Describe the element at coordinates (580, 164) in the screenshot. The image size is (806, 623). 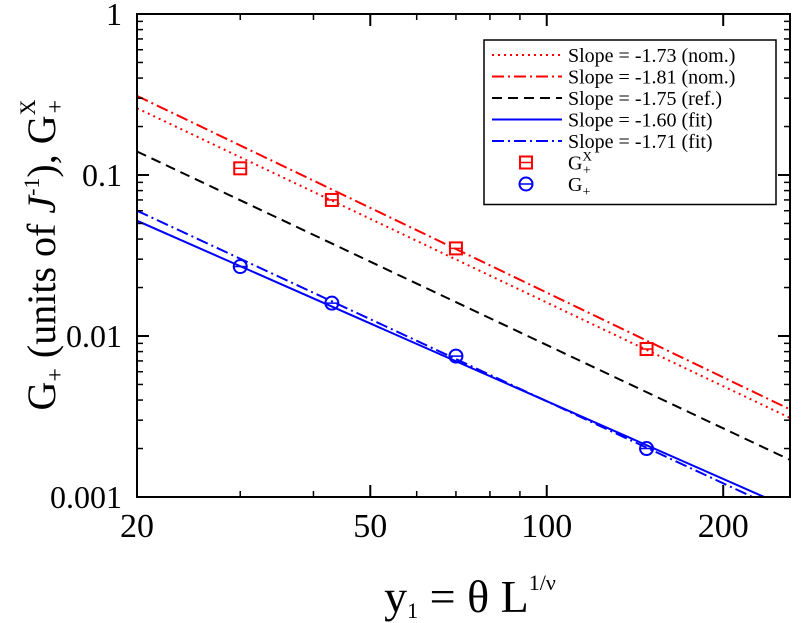
I see `legend-entry-label: GX +` at that location.